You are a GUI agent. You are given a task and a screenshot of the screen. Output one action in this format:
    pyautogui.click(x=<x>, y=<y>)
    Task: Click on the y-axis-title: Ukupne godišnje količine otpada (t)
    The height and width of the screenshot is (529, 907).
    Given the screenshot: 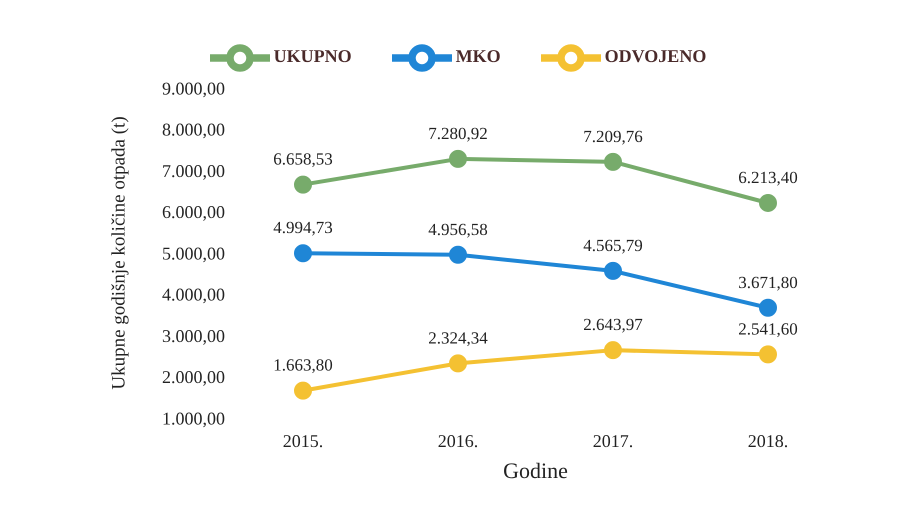 What is the action you would take?
    pyautogui.click(x=119, y=253)
    